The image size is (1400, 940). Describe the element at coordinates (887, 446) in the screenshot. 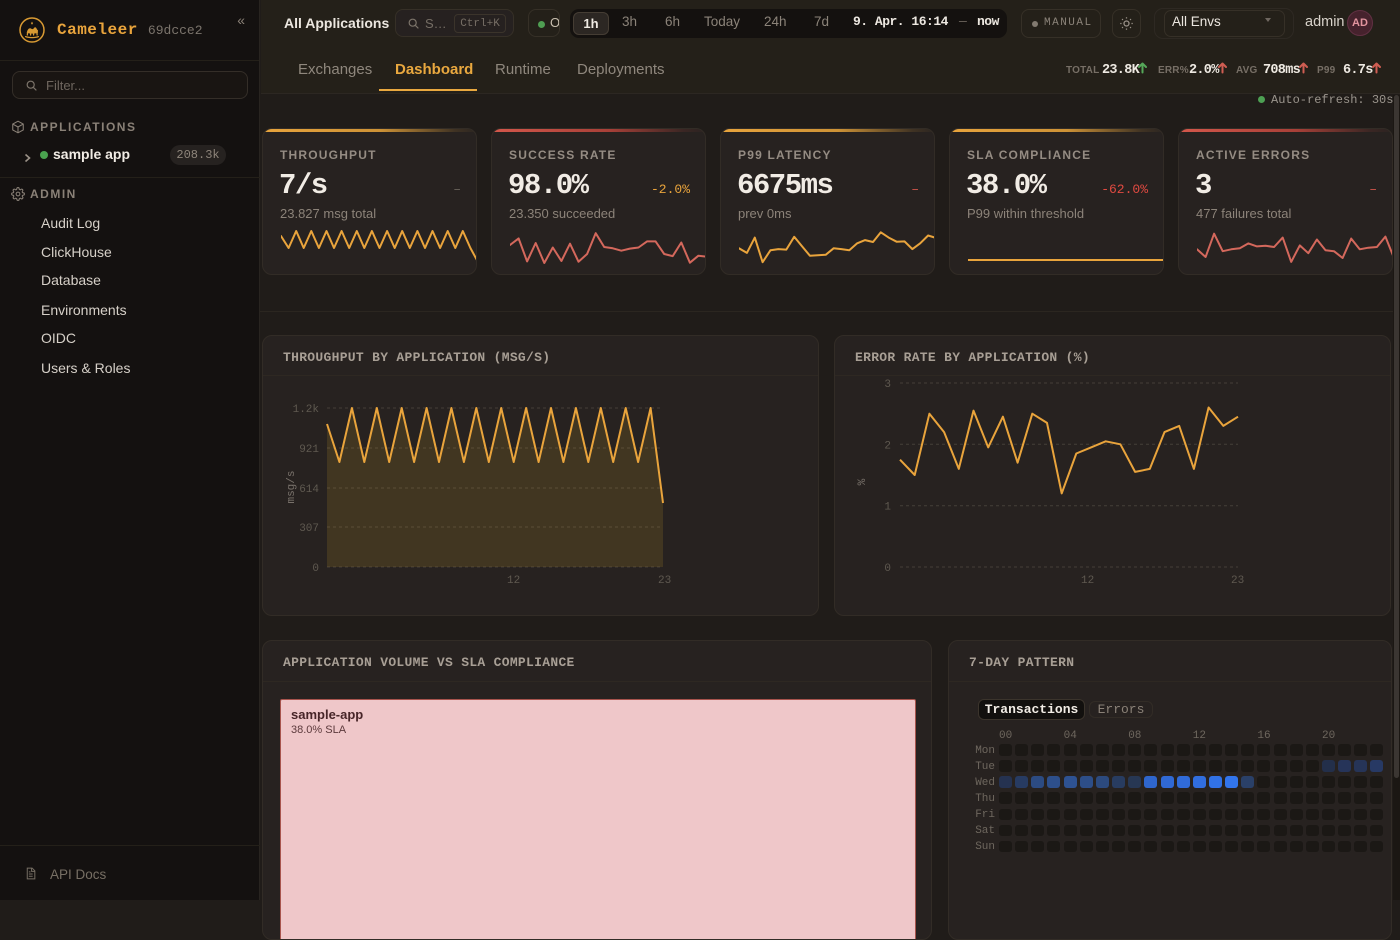

I see `svg-text: 2` at that location.